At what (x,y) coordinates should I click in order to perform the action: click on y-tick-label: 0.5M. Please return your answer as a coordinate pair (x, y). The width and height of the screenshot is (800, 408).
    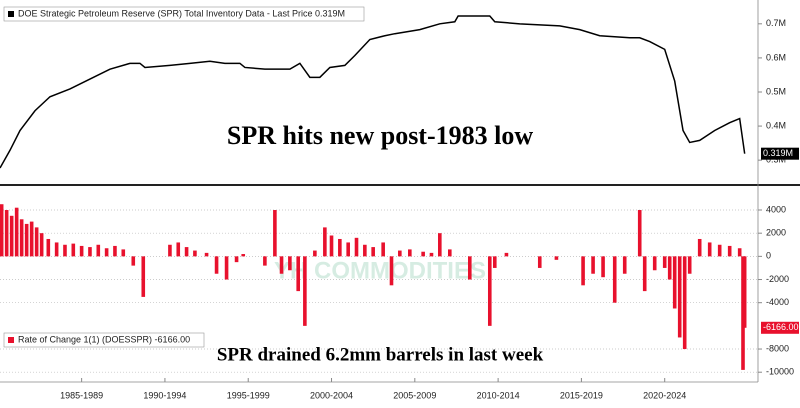
    Looking at the image, I should click on (776, 91).